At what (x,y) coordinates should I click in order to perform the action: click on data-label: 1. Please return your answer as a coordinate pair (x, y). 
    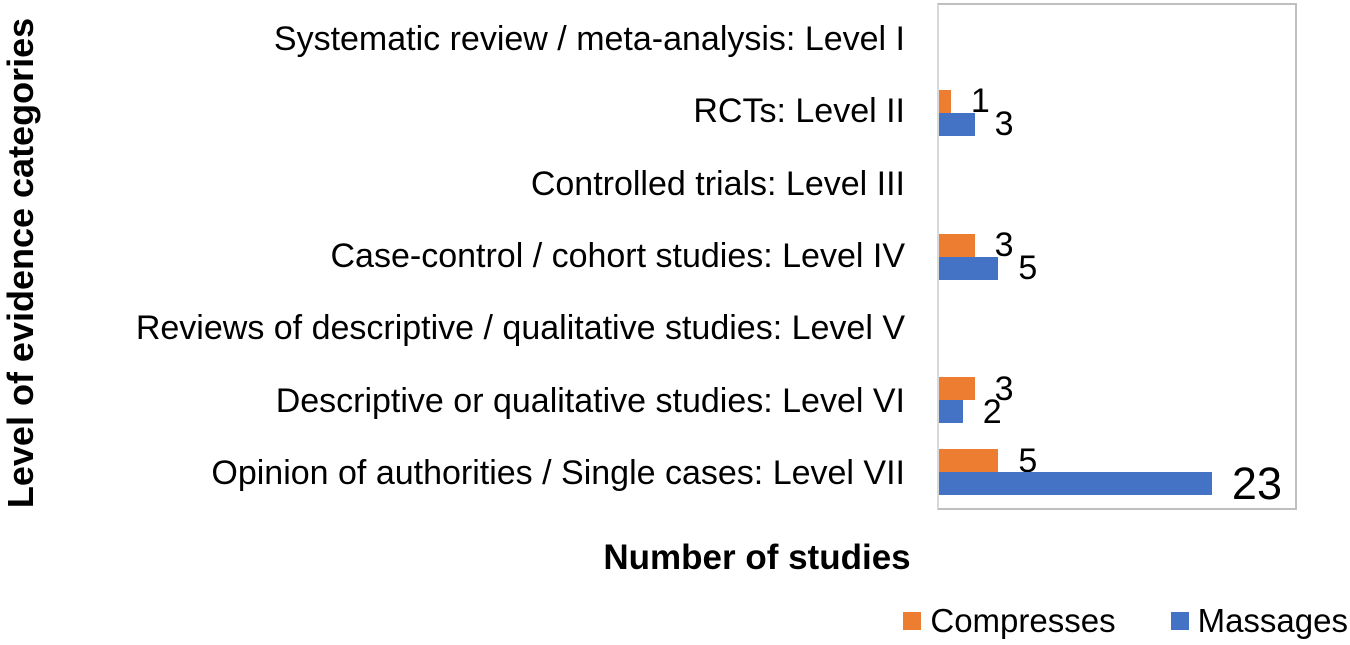
    Looking at the image, I should click on (980, 101).